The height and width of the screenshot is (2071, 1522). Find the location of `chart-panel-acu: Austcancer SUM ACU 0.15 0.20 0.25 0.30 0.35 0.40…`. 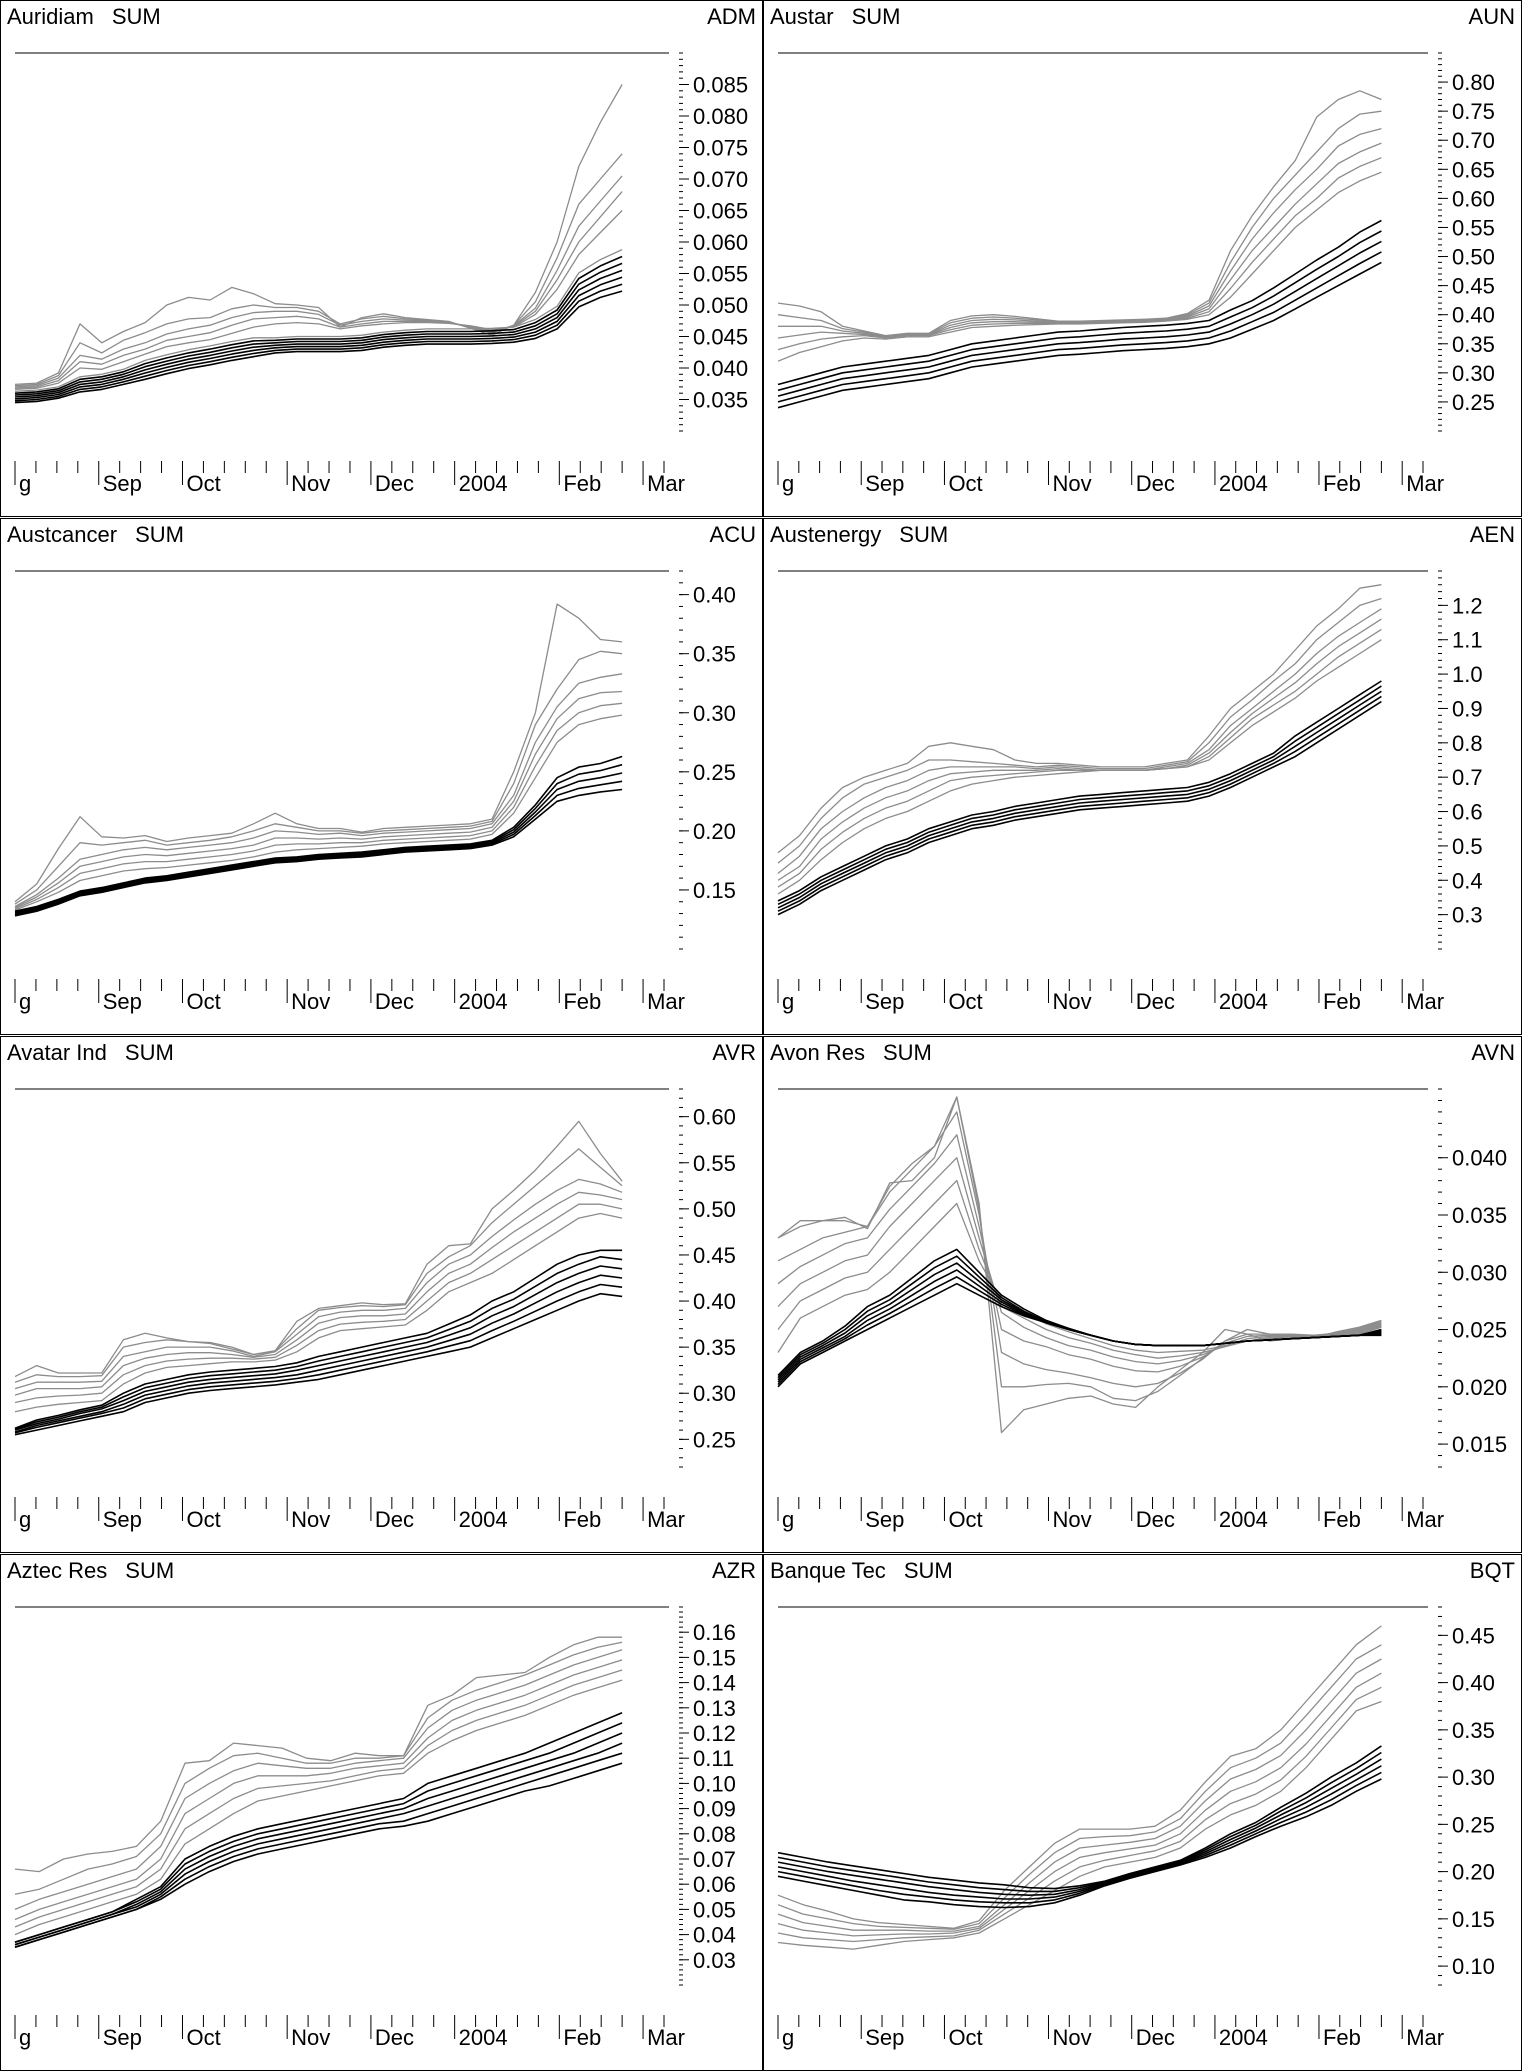

chart-panel-acu: Austcancer SUM ACU 0.15 0.20 0.25 0.30 0.35 0.40… is located at coordinates (381, 776).